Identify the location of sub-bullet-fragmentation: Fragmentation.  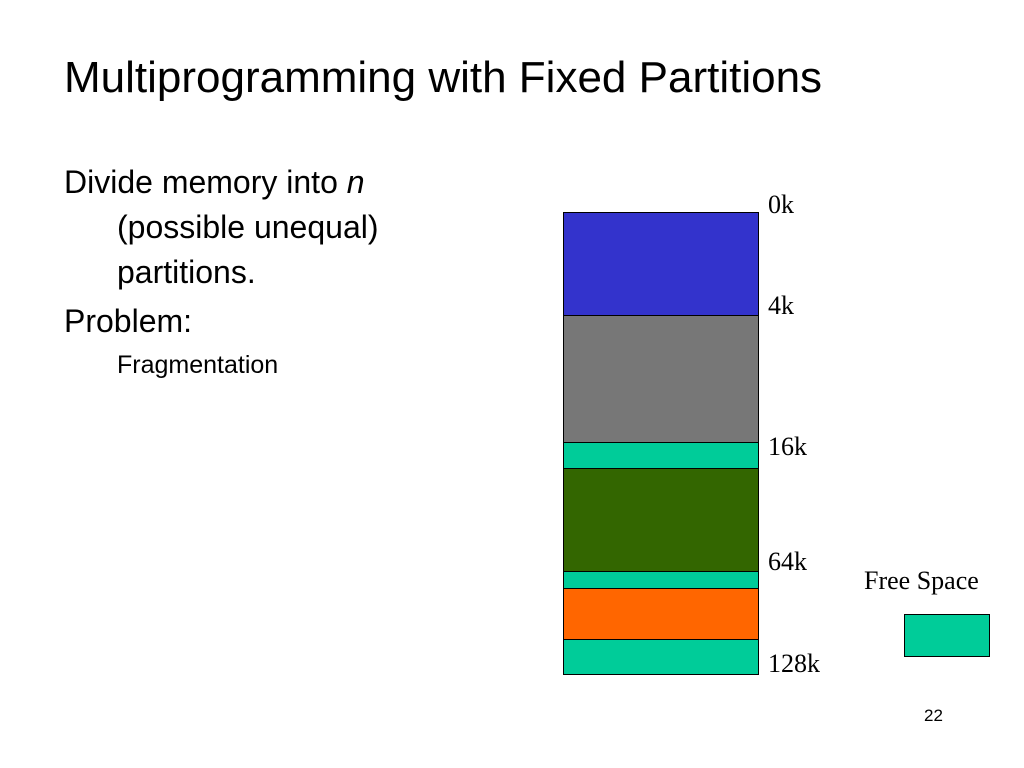
(198, 365).